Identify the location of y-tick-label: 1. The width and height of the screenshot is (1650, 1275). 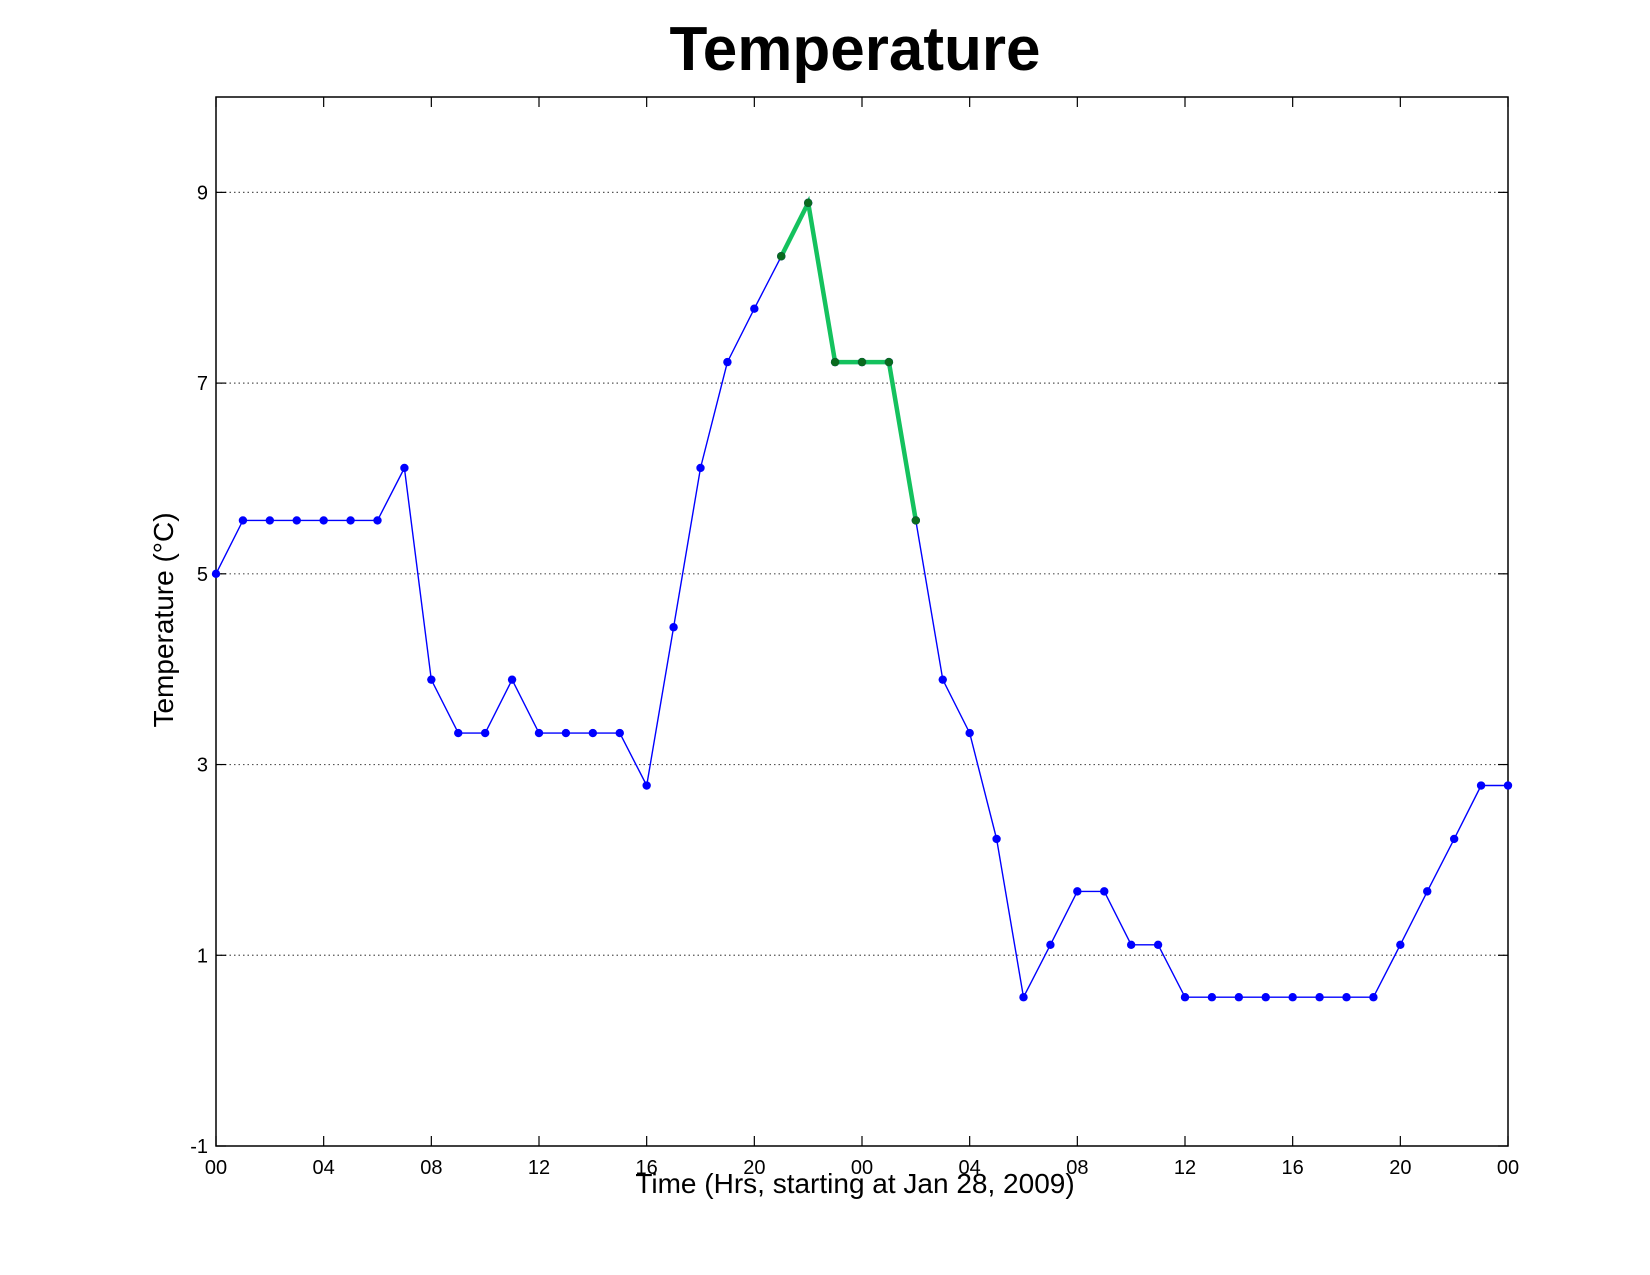
(202, 956).